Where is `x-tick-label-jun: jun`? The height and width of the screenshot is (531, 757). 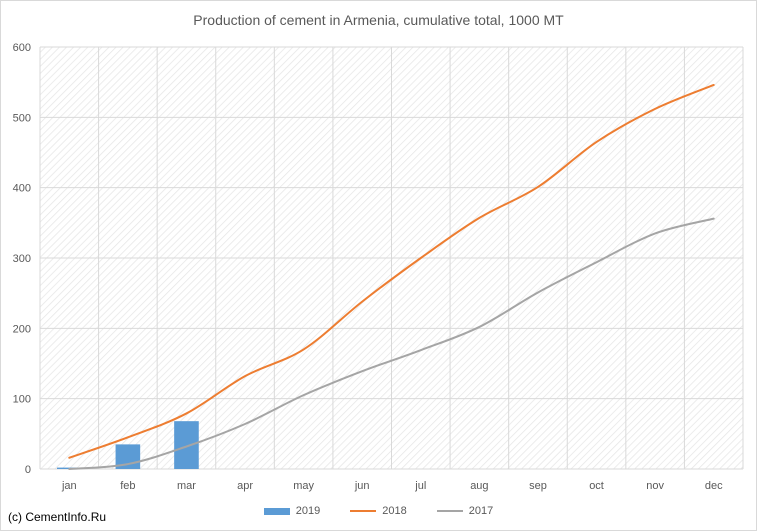
x-tick-label-jun: jun is located at coordinates (362, 486).